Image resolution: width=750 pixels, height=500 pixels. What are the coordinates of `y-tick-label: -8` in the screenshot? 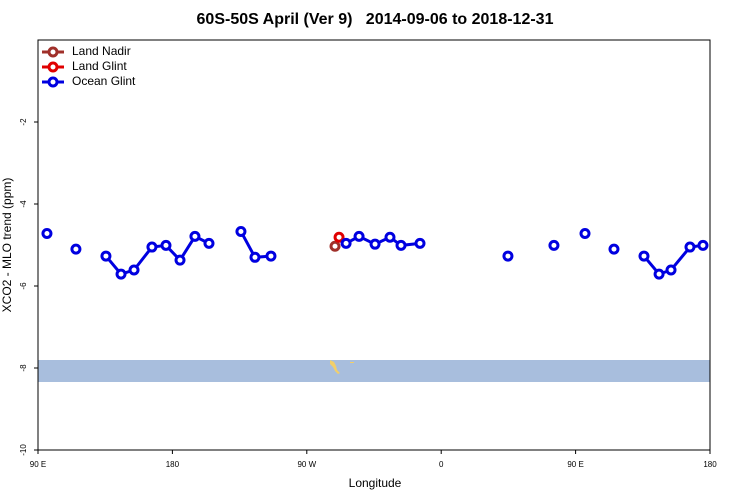 It's located at (23, 368).